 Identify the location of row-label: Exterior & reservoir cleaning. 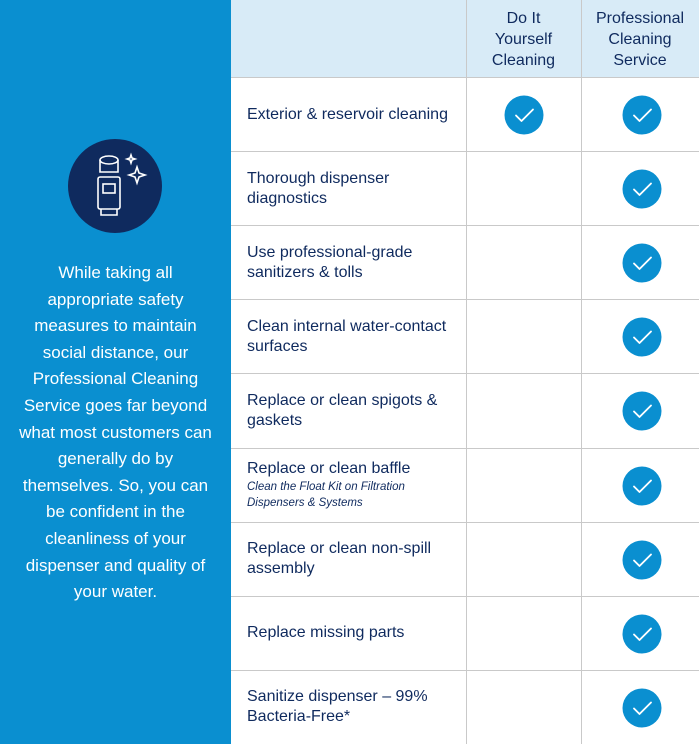
(352, 115).